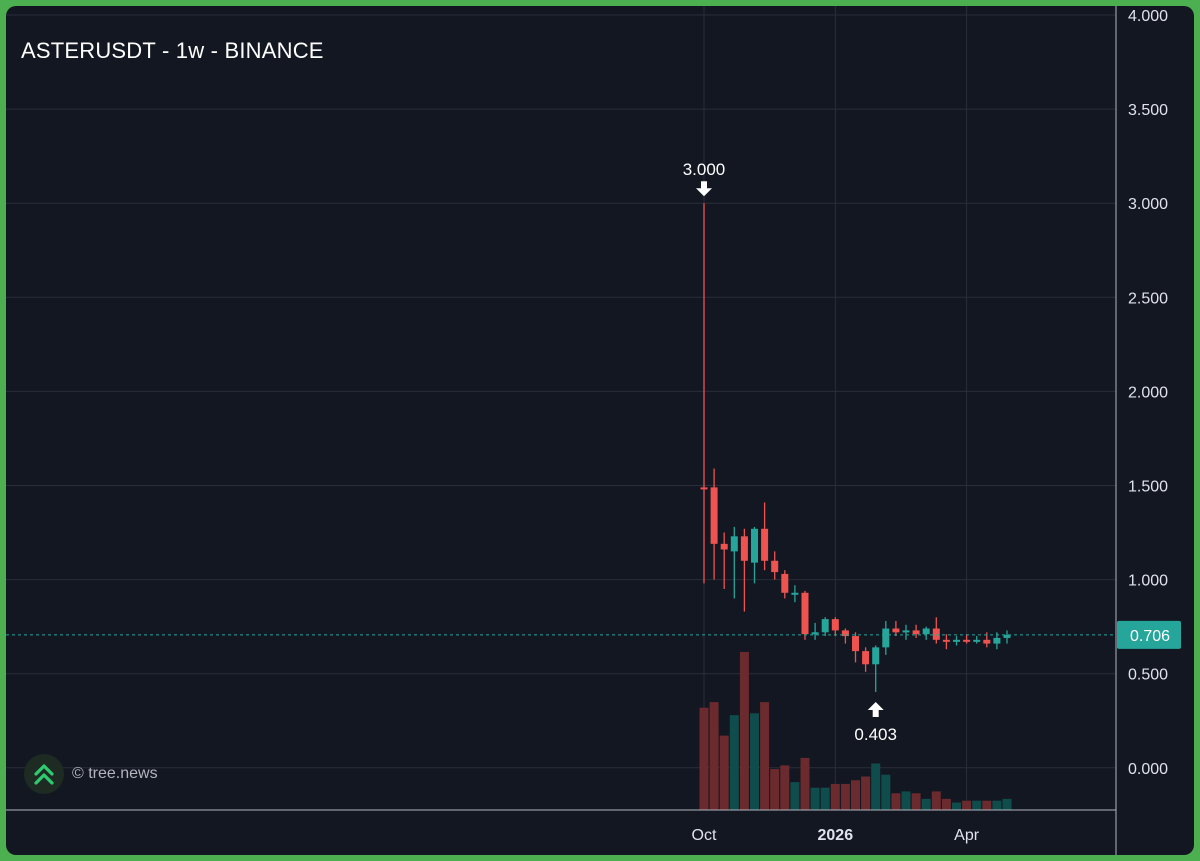  I want to click on x-tick-label: Oct, so click(704, 835).